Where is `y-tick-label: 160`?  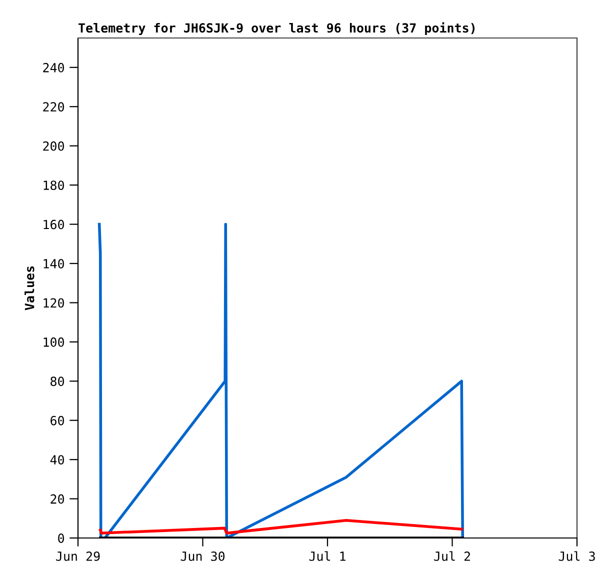 y-tick-label: 160 is located at coordinates (54, 225).